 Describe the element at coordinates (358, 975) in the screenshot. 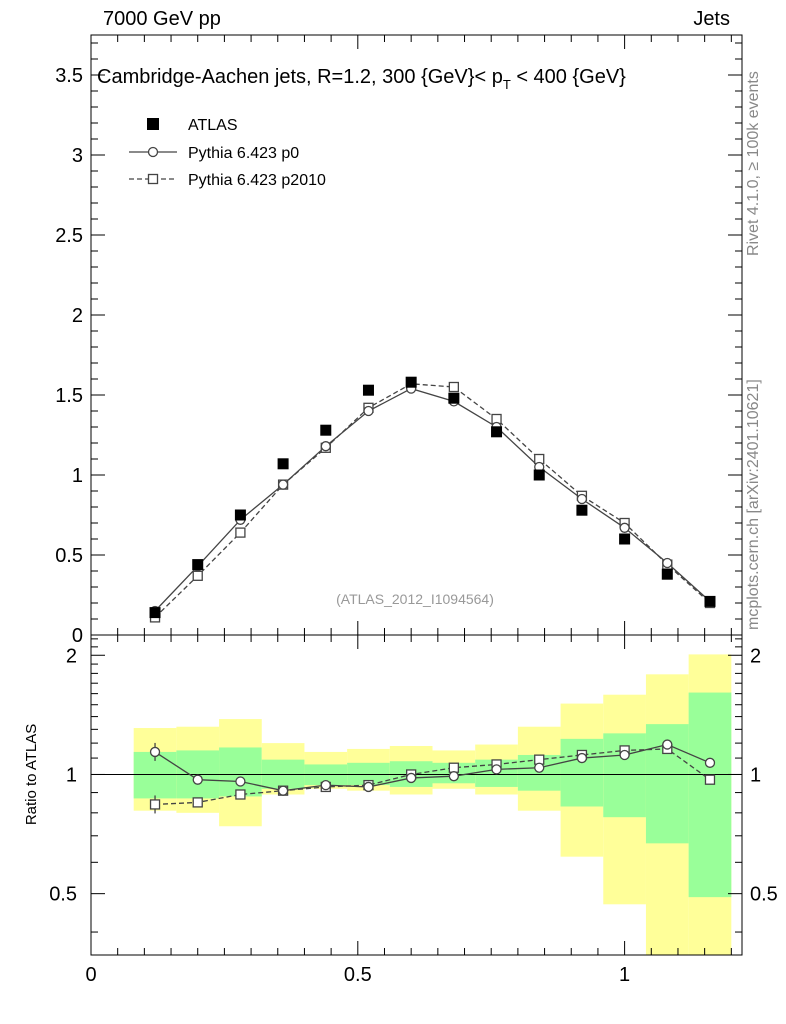

I see `x-tick-label: 0.5` at that location.